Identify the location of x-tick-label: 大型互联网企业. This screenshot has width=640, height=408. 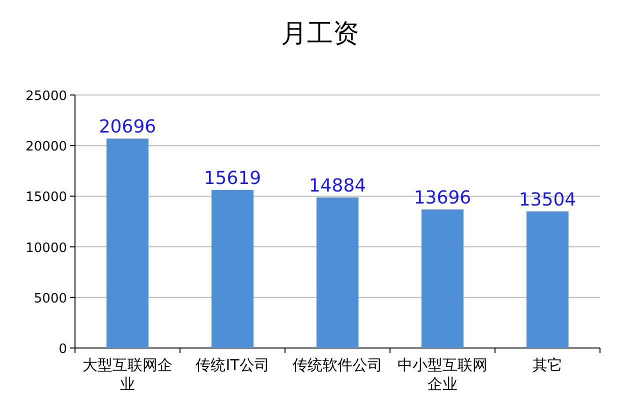
(127, 374).